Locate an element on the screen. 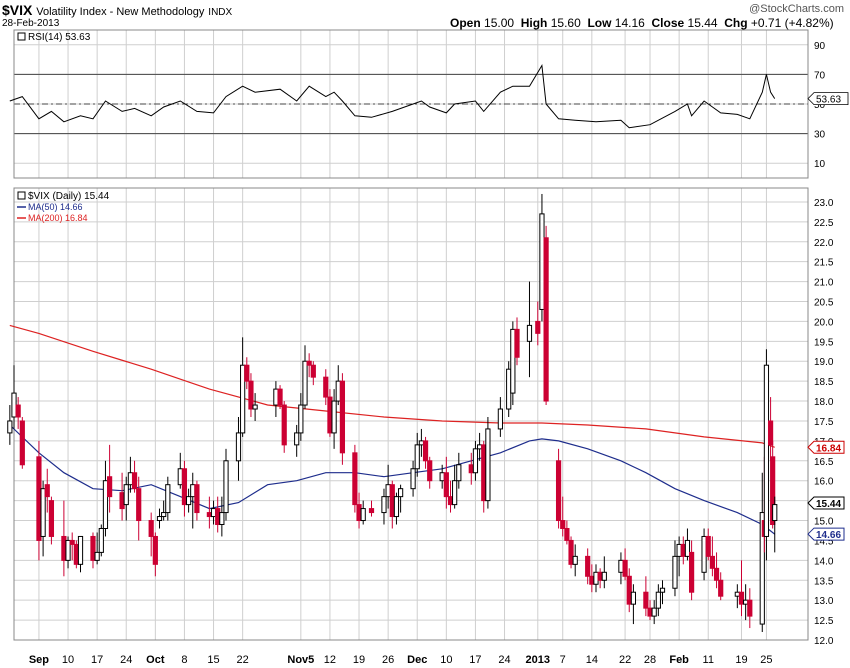 This screenshot has width=850, height=668. x-tick-label: 22 is located at coordinates (243, 660).